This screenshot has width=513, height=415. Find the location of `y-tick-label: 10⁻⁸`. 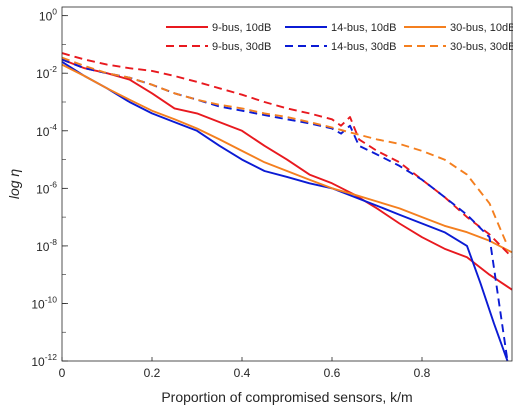

y-tick-label: 10⁻⁸ is located at coordinates (46, 245).